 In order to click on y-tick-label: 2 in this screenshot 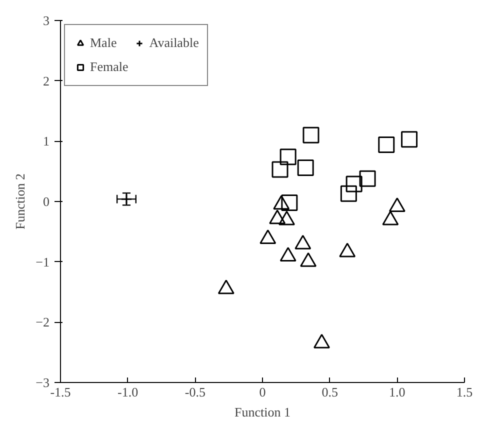, I will do `click(46, 80)`.